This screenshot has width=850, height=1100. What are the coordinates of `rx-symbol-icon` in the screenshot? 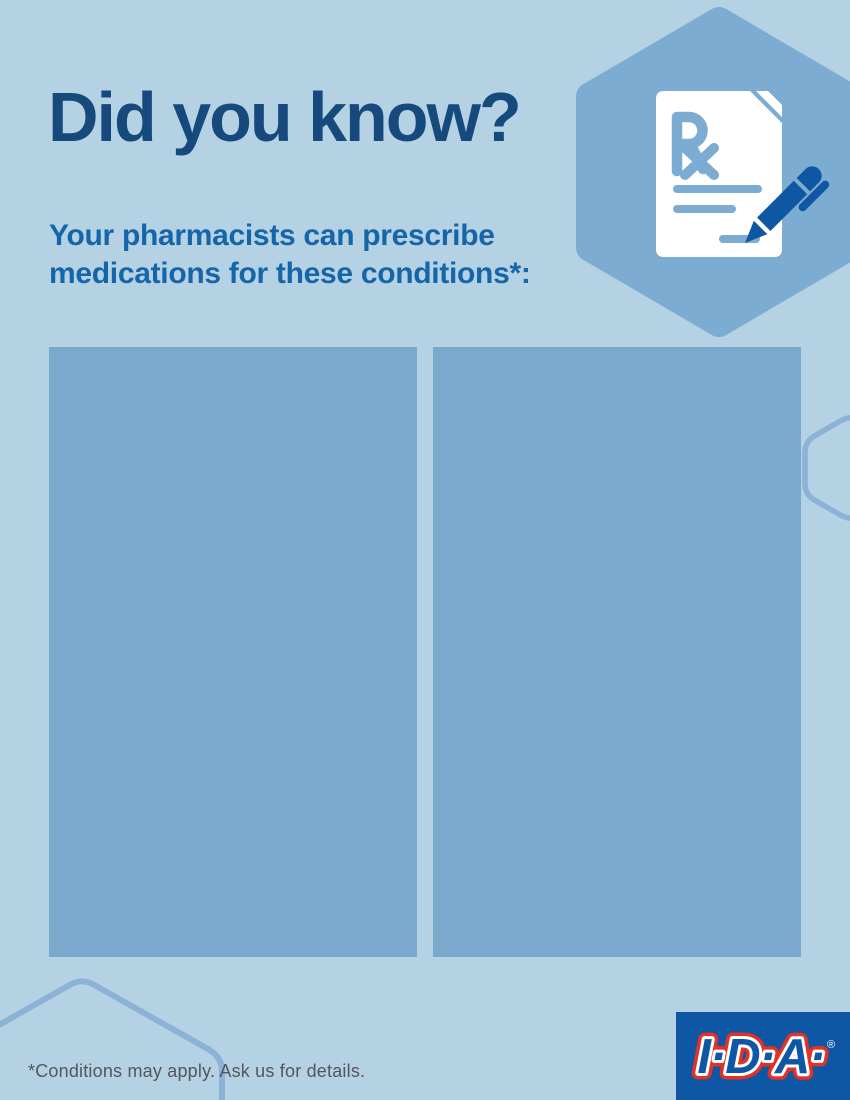 It's located at (695, 145).